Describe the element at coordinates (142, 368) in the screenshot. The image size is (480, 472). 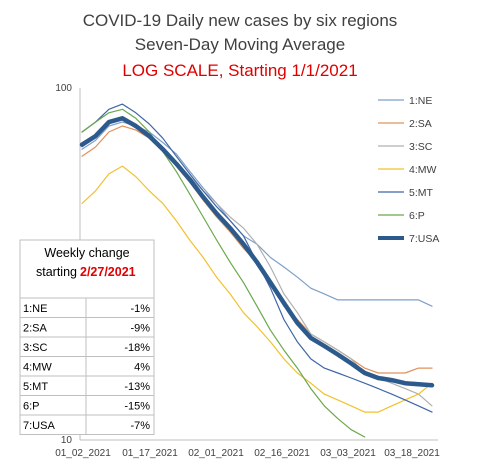
I see `table-row-value: 4%` at that location.